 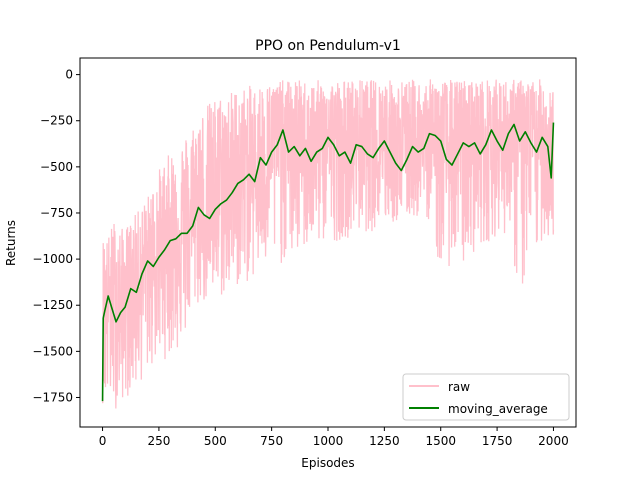 What do you see at coordinates (103, 441) in the screenshot?
I see `x-tick-label: 0` at bounding box center [103, 441].